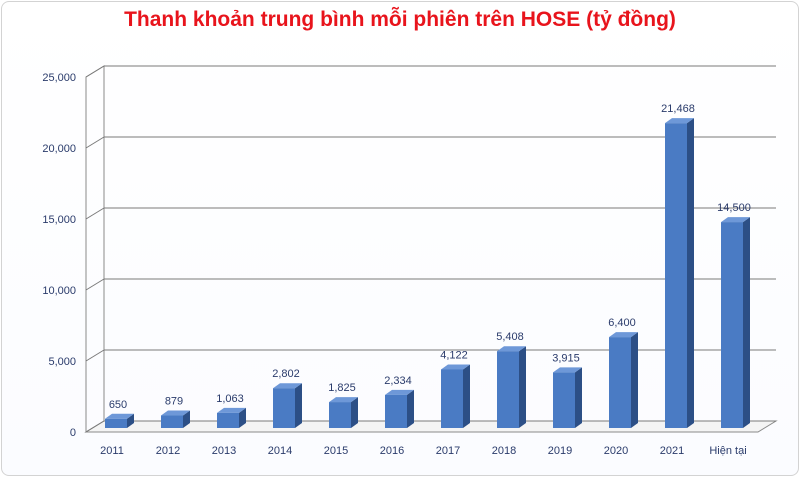 This screenshot has height=477, width=800. I want to click on x-tick-label: 2019, so click(560, 451).